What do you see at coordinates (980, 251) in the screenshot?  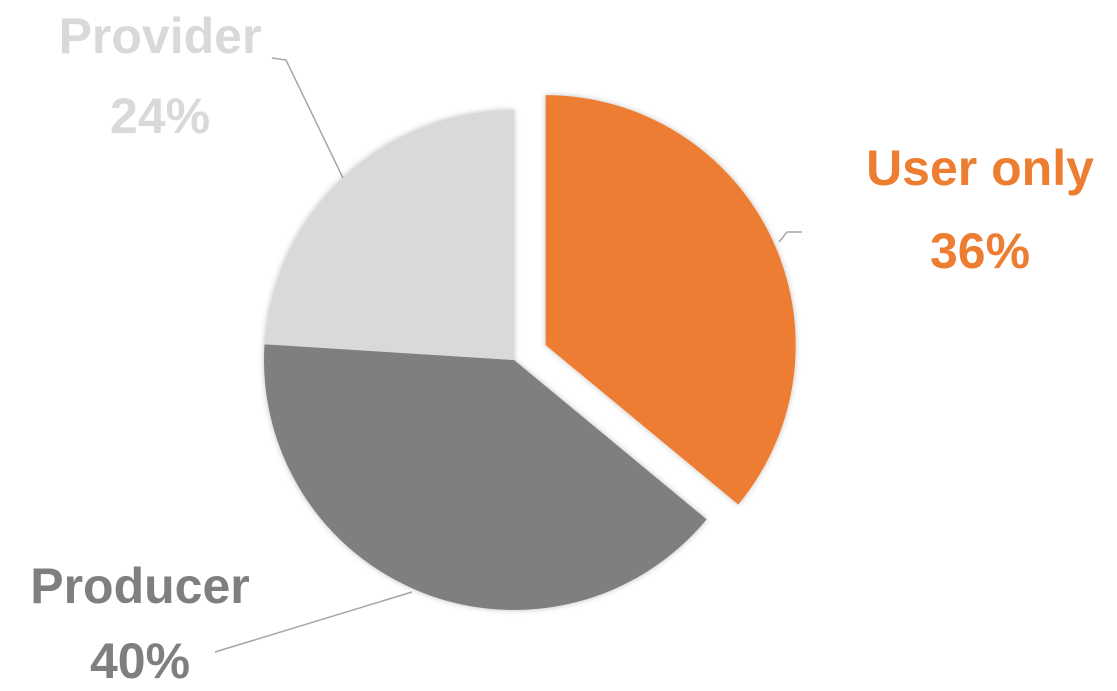 I see `value-label: 36%` at bounding box center [980, 251].